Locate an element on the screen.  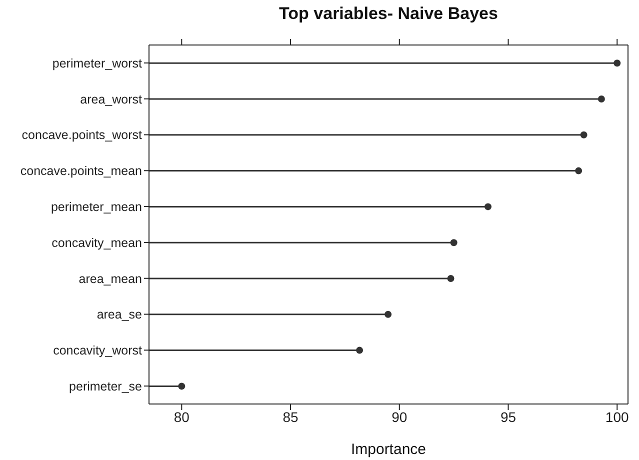
y-tick-label: concave.points_worst is located at coordinates (82, 135).